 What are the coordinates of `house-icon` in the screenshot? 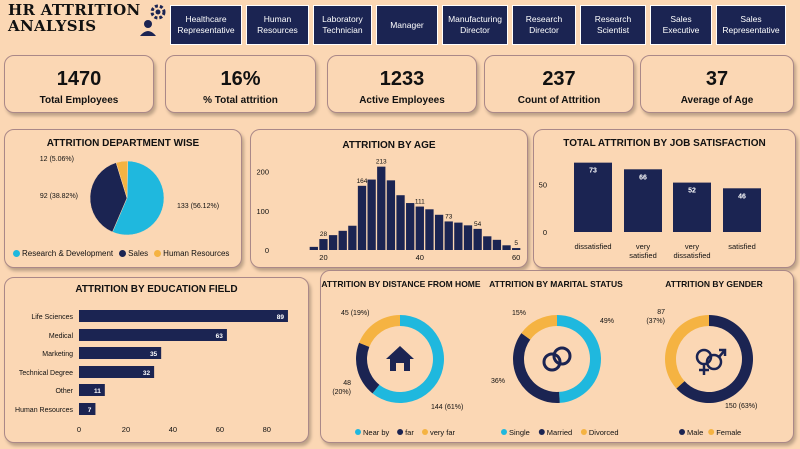 It's located at (400, 358).